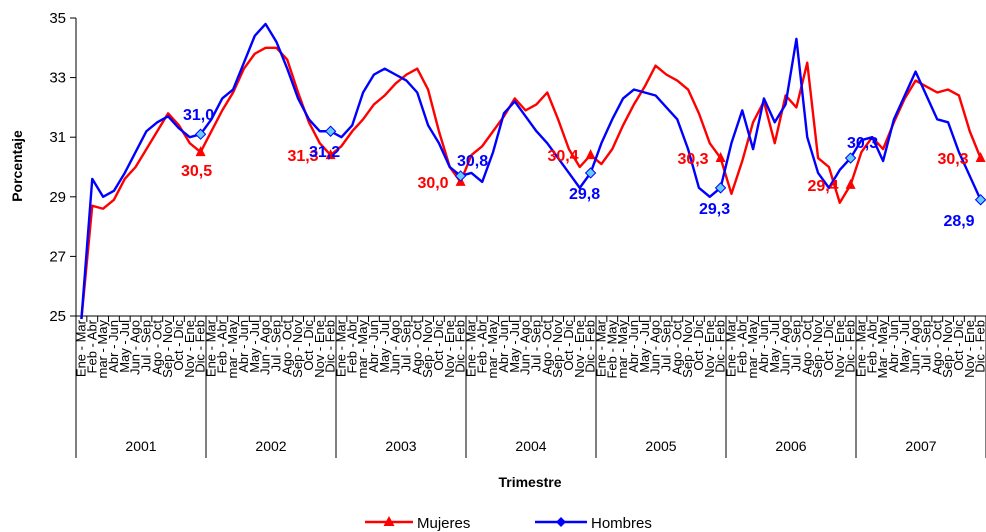 The height and width of the screenshot is (532, 986). What do you see at coordinates (57, 137) in the screenshot?
I see `y-tick-label: 31` at bounding box center [57, 137].